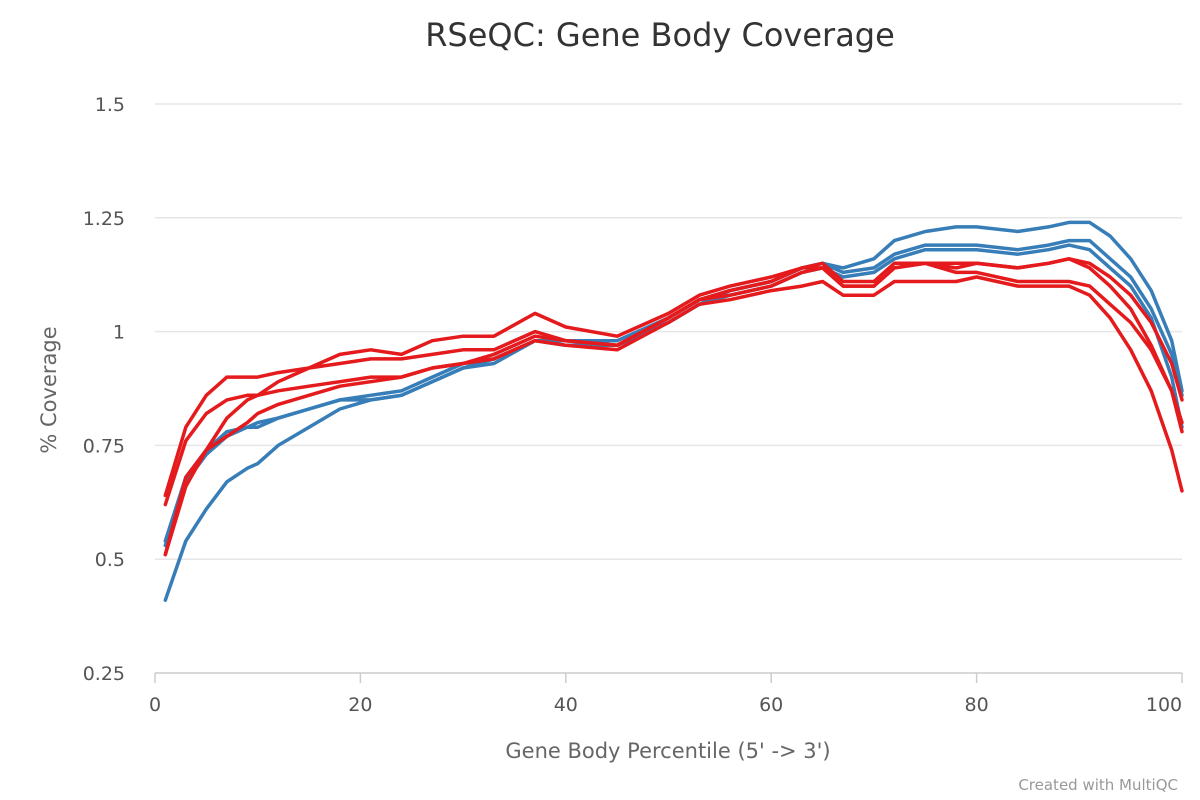  I want to click on y-tick-label: 1, so click(119, 333).